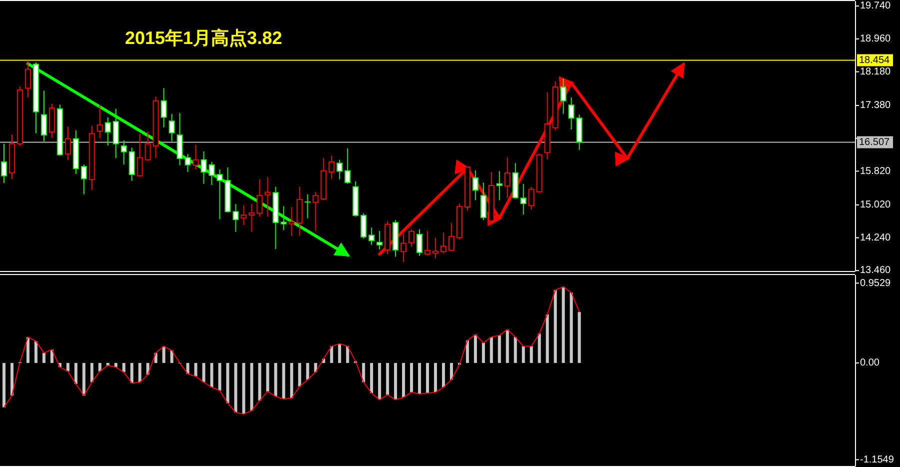  Describe the element at coordinates (876, 238) in the screenshot. I see `y-tick-label: 14.240` at that location.